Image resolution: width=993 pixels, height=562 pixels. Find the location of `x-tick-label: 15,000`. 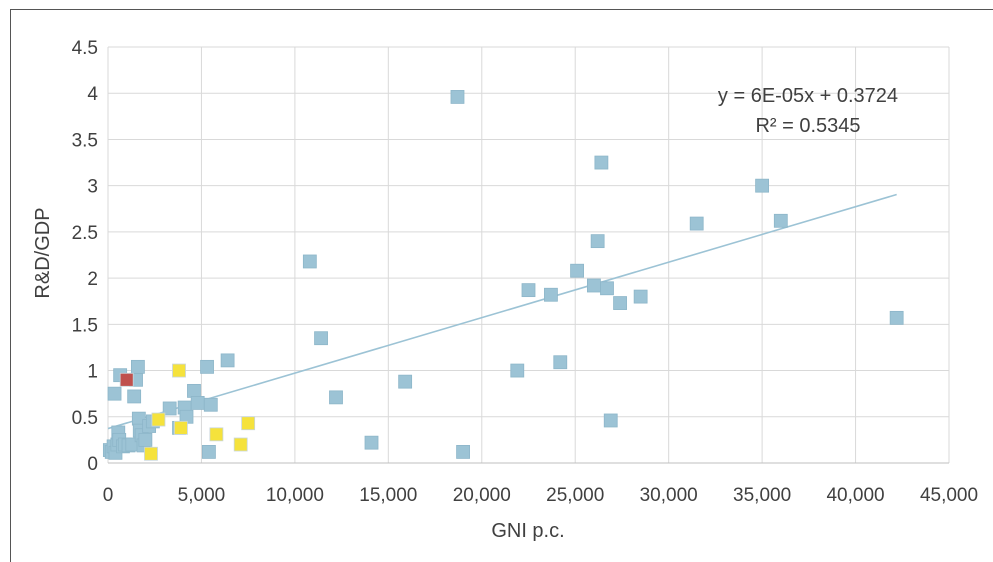

x-tick-label: 15,000 is located at coordinates (388, 495).